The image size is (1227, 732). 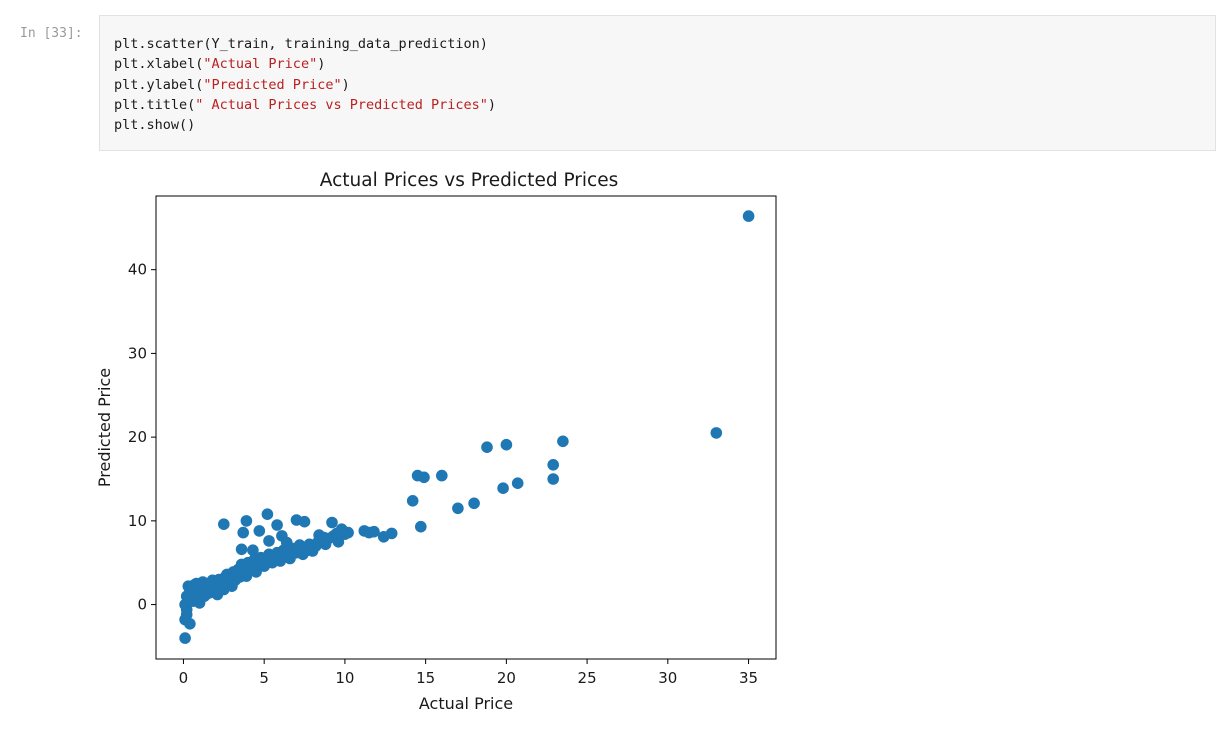 What do you see at coordinates (232, 84) in the screenshot?
I see `code-line: plt.ylabel("Predicted Price")` at bounding box center [232, 84].